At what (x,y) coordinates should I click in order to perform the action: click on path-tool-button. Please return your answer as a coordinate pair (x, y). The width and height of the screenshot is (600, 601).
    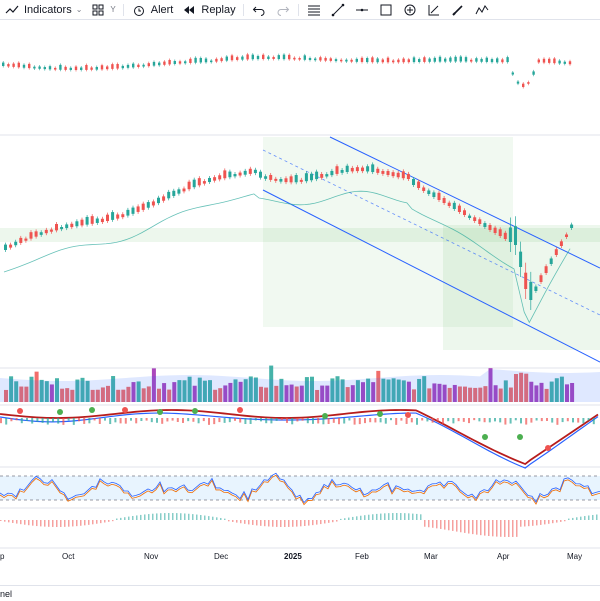
    Looking at the image, I should click on (482, 9).